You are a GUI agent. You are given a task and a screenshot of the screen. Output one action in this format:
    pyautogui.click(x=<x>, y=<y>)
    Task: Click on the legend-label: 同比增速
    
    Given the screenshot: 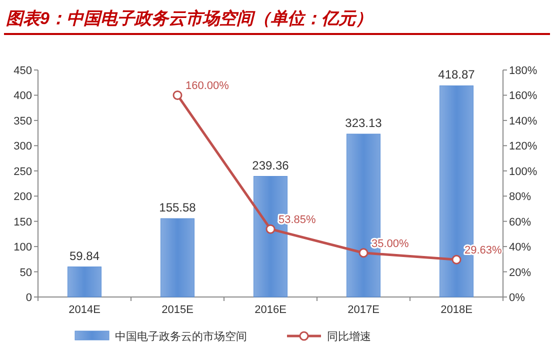 What is the action you would take?
    pyautogui.click(x=349, y=336)
    